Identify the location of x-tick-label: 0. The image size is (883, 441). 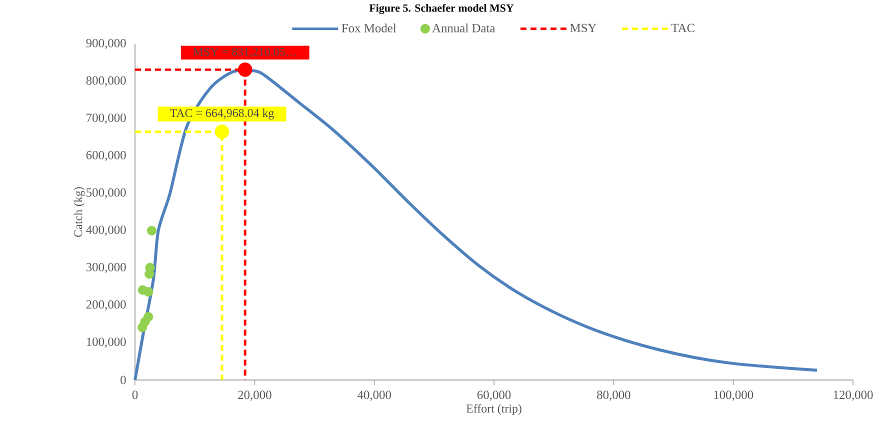
(135, 395).